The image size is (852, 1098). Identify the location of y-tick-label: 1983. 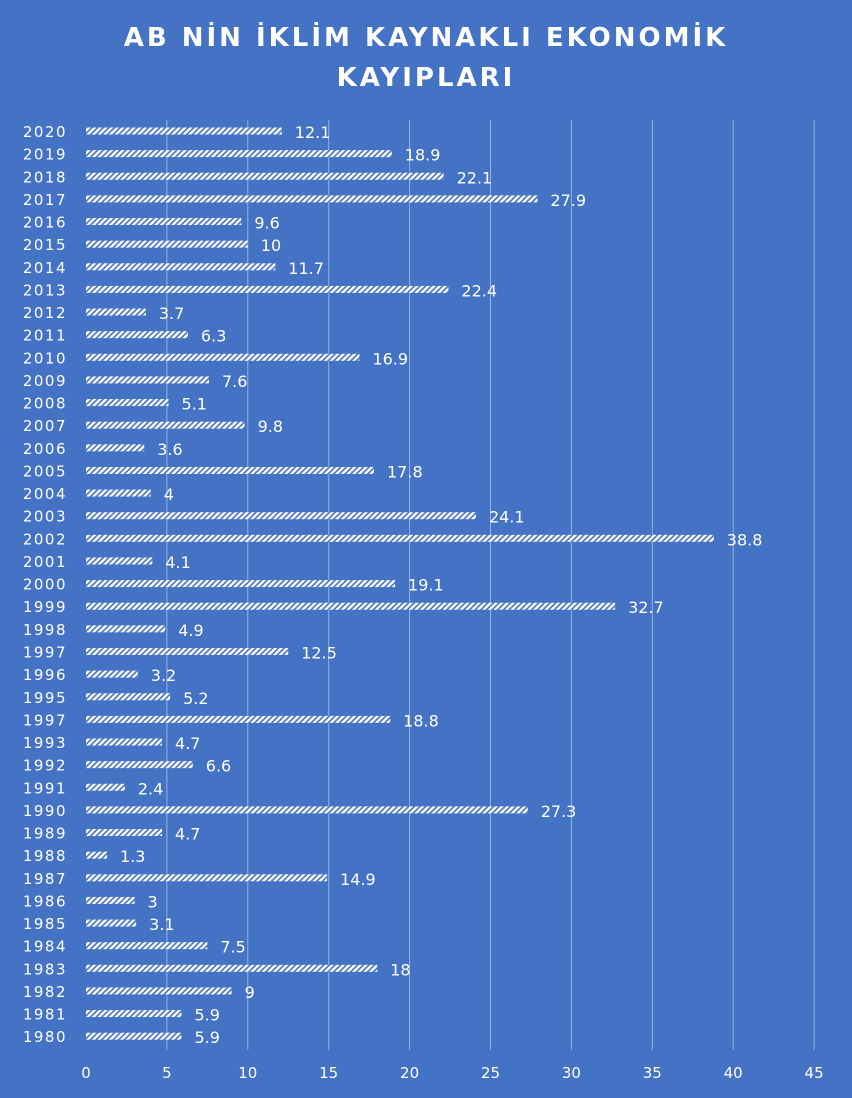
(45, 969).